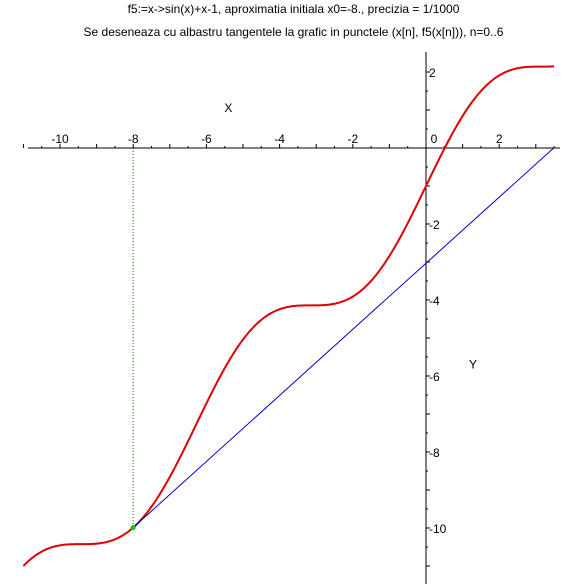 This screenshot has height=587, width=587. What do you see at coordinates (228, 108) in the screenshot?
I see `x-axis-label: X` at bounding box center [228, 108].